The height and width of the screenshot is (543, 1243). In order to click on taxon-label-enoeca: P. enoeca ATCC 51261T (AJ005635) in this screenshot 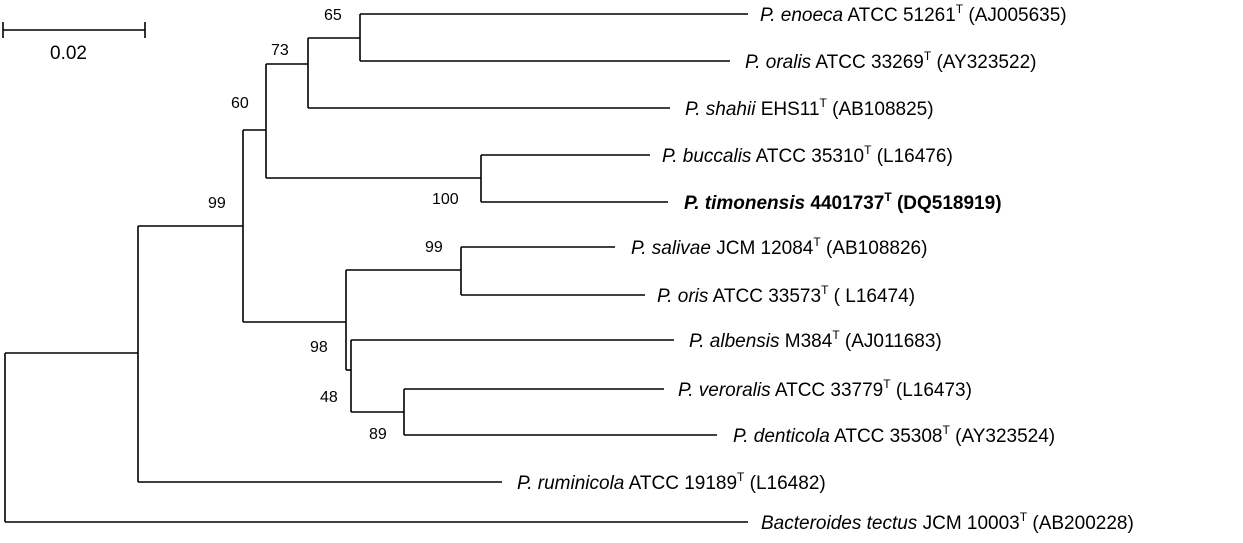, I will do `click(913, 14)`.